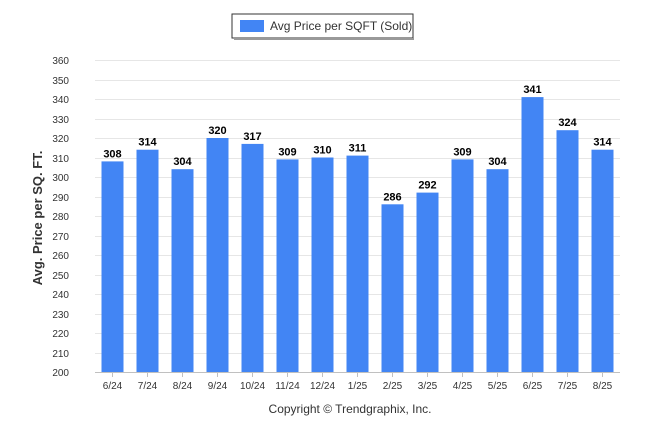 Image resolution: width=646 pixels, height=434 pixels. Describe the element at coordinates (60, 198) in the screenshot. I see `y-tick-label: 290` at that location.